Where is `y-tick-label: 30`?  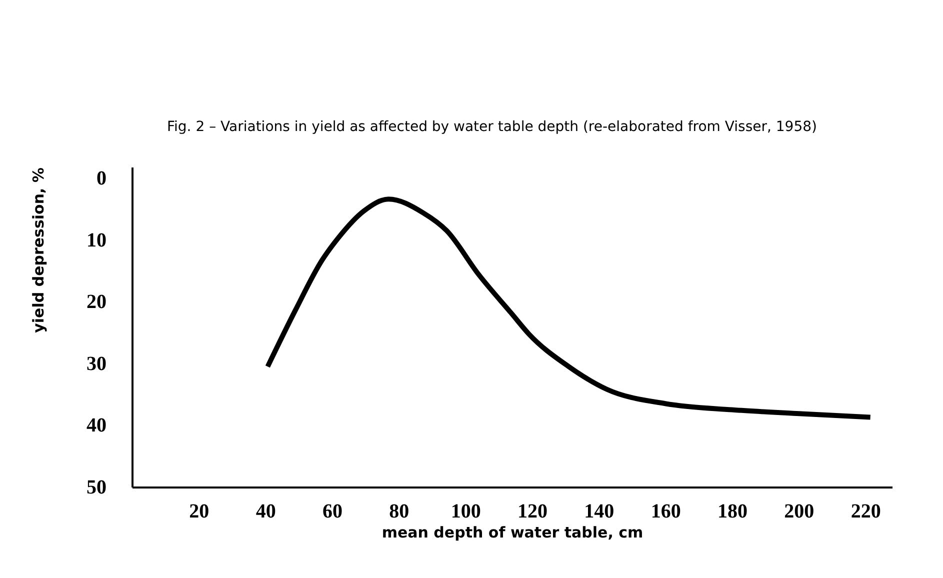 y-tick-label: 30 is located at coordinates (96, 363).